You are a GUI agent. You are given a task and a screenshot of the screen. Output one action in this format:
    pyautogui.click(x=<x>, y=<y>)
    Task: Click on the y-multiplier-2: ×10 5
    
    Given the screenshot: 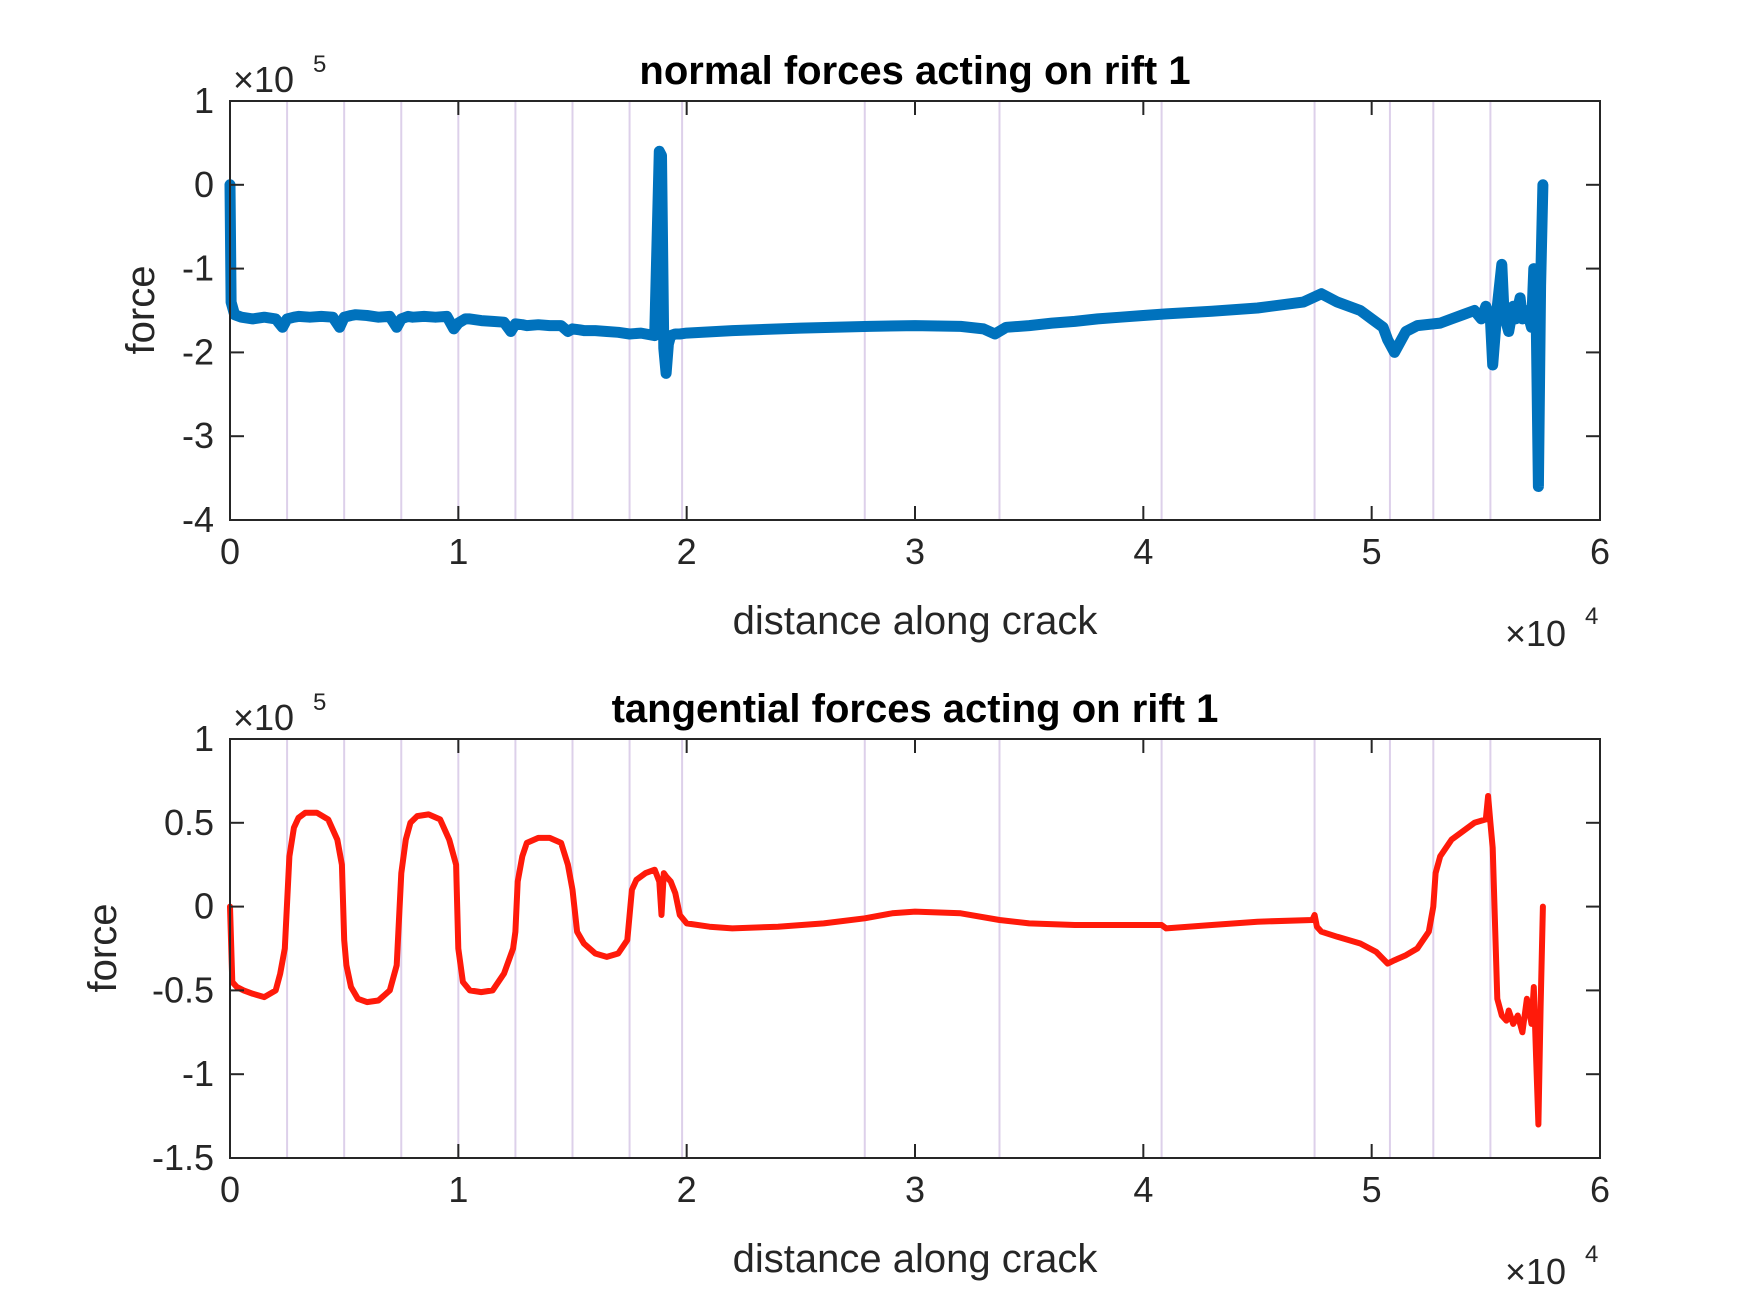 What is the action you would take?
    pyautogui.click(x=279, y=713)
    